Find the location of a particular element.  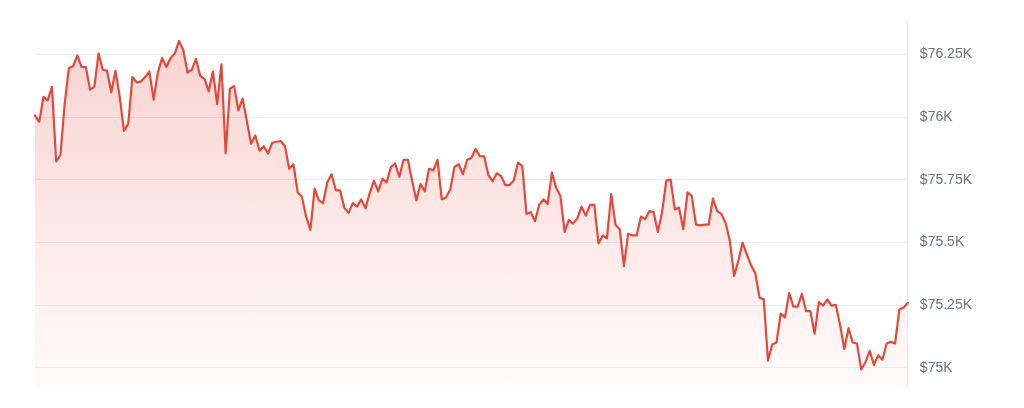

y-tick-label: $75K is located at coordinates (936, 366).